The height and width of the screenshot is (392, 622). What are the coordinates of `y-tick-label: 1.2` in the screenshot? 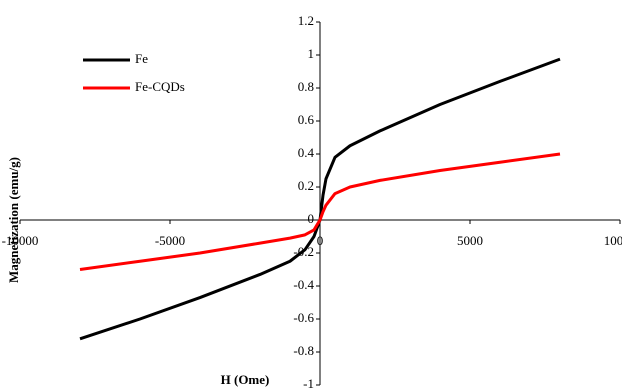 It's located at (306, 20).